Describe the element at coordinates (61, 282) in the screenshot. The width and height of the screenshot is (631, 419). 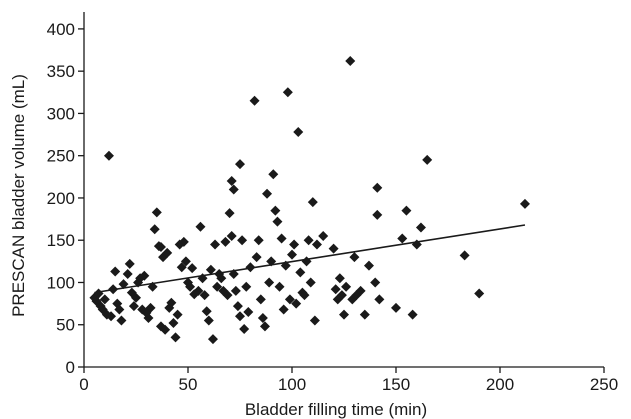
I see `y-tick-label: 100` at that location.